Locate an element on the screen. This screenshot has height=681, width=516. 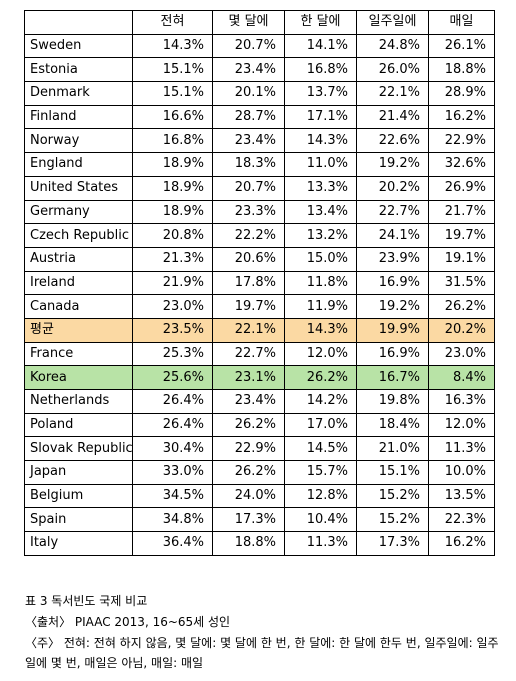
table-row: Finland 16.6% 28.7% 17.1% 21.4% 16.2% is located at coordinates (259, 117).